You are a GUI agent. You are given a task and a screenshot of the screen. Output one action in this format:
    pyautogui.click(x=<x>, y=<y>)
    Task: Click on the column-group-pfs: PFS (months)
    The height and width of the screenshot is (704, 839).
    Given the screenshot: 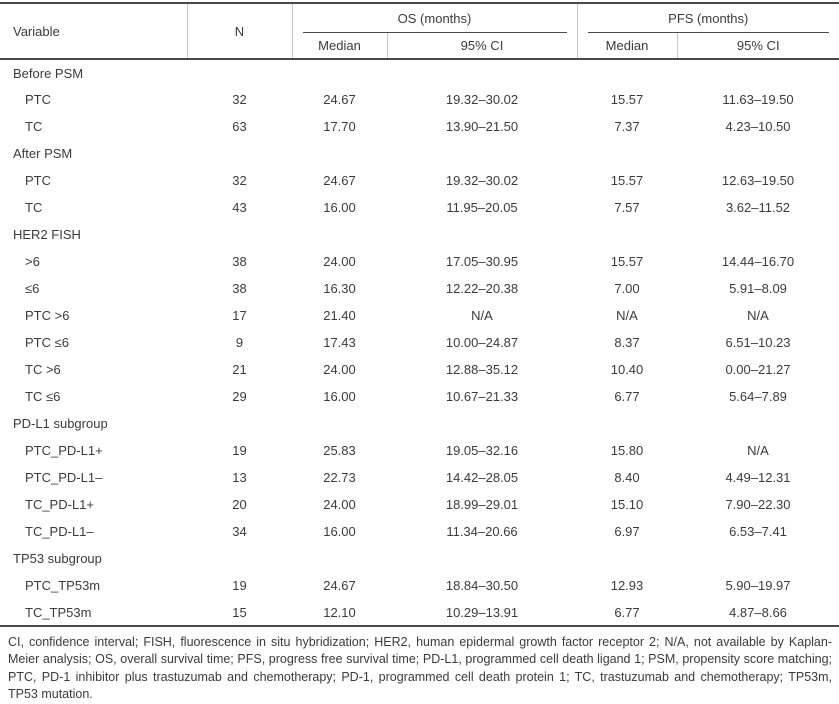 What is the action you would take?
    pyautogui.click(x=707, y=18)
    